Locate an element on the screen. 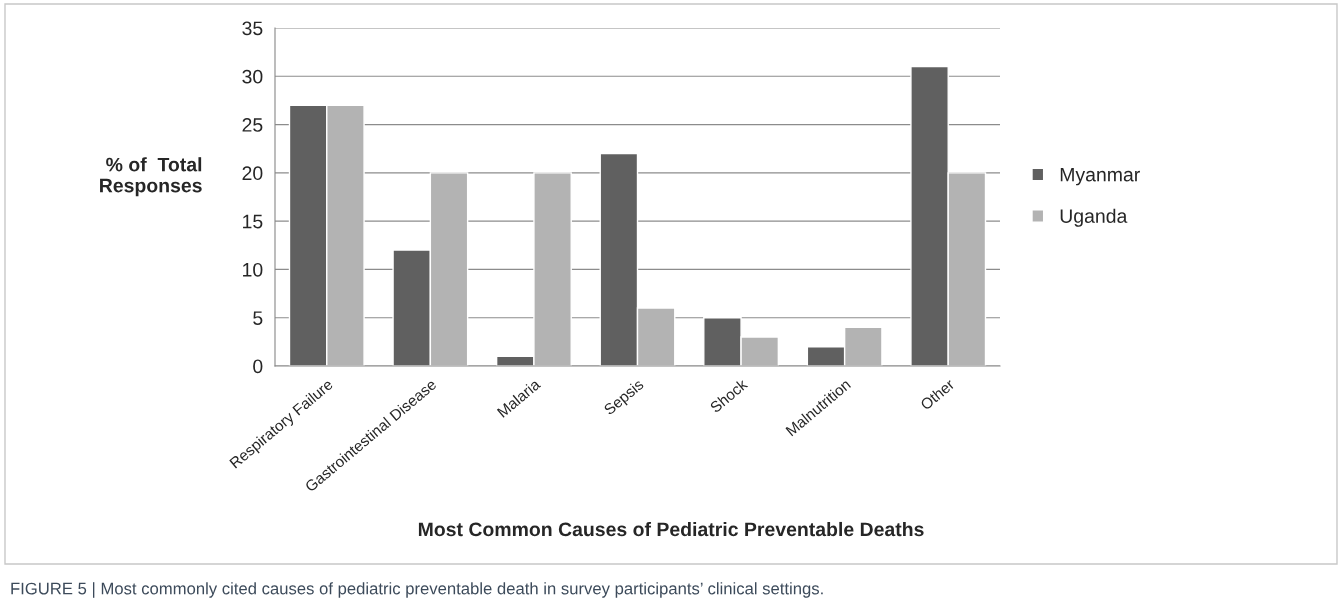  y-tick-label: 30 is located at coordinates (252, 76).